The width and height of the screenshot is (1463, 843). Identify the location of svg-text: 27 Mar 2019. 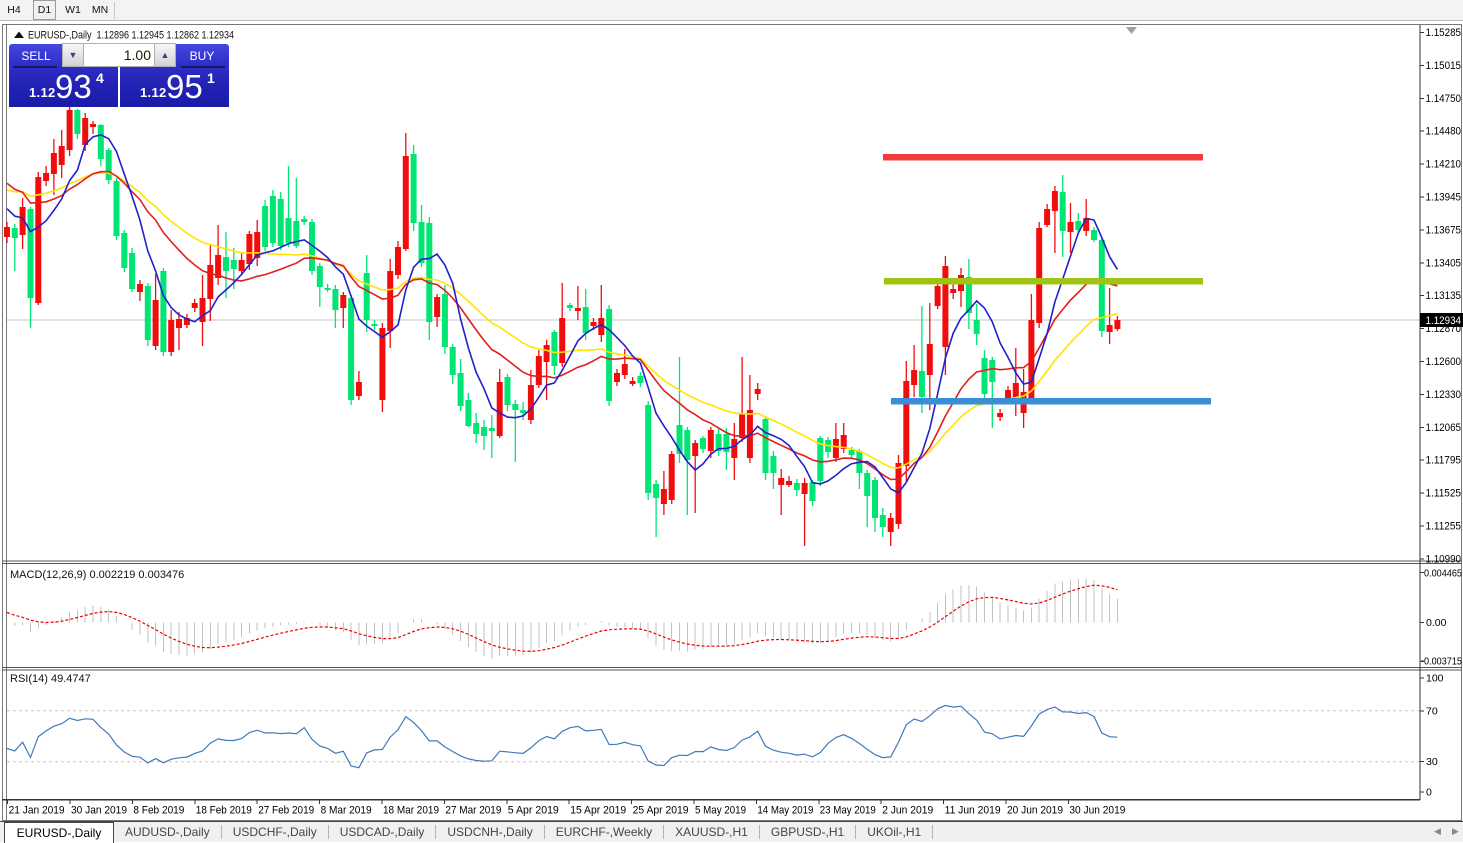
(473, 811).